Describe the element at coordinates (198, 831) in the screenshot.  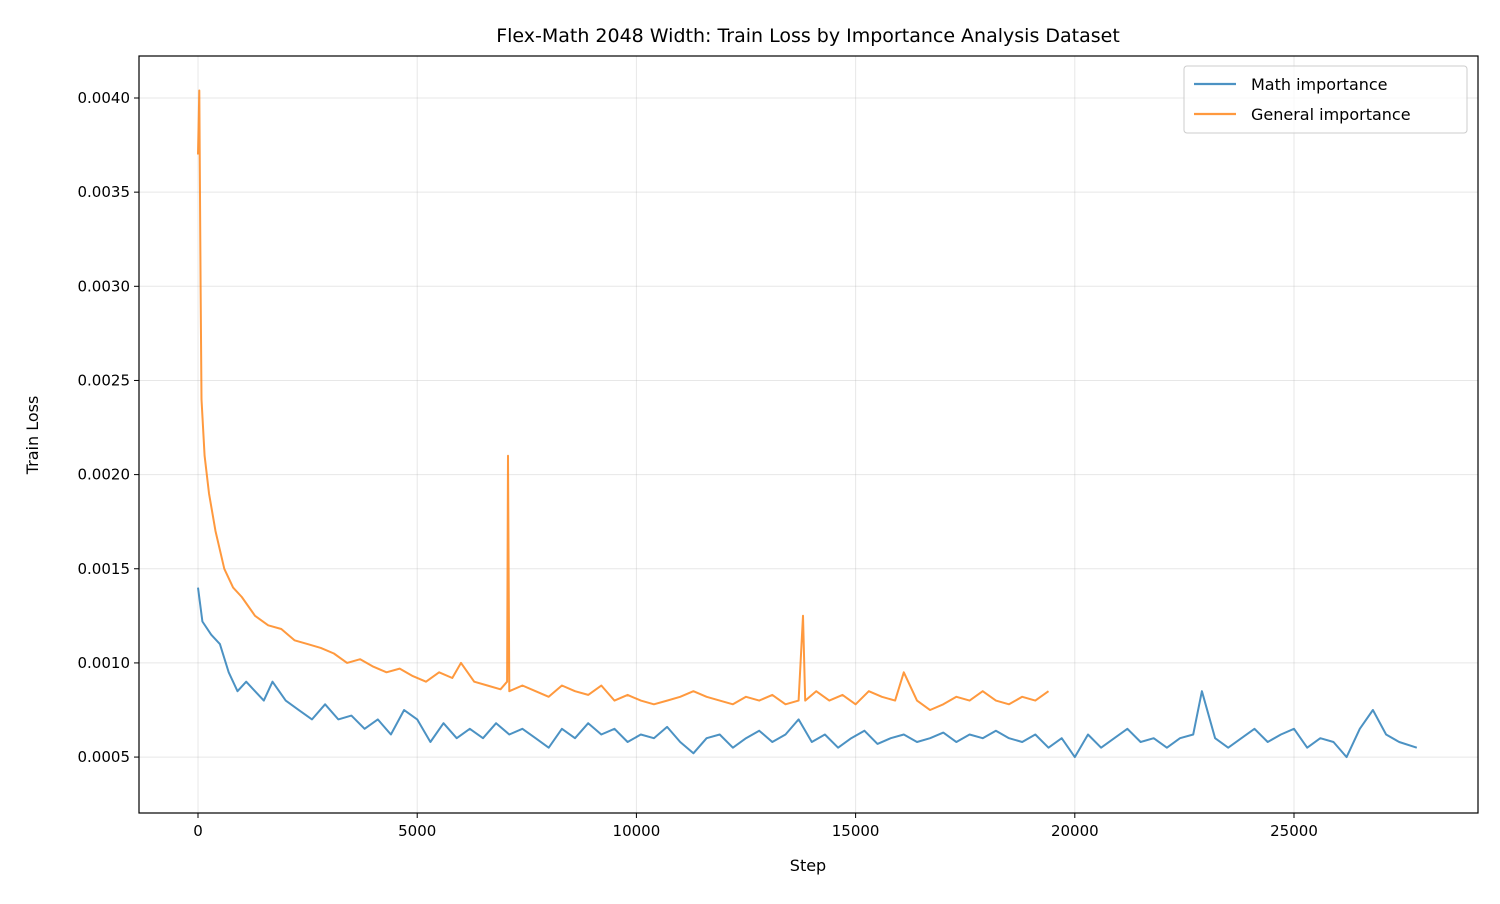
I see `x-tick-label: 0` at that location.